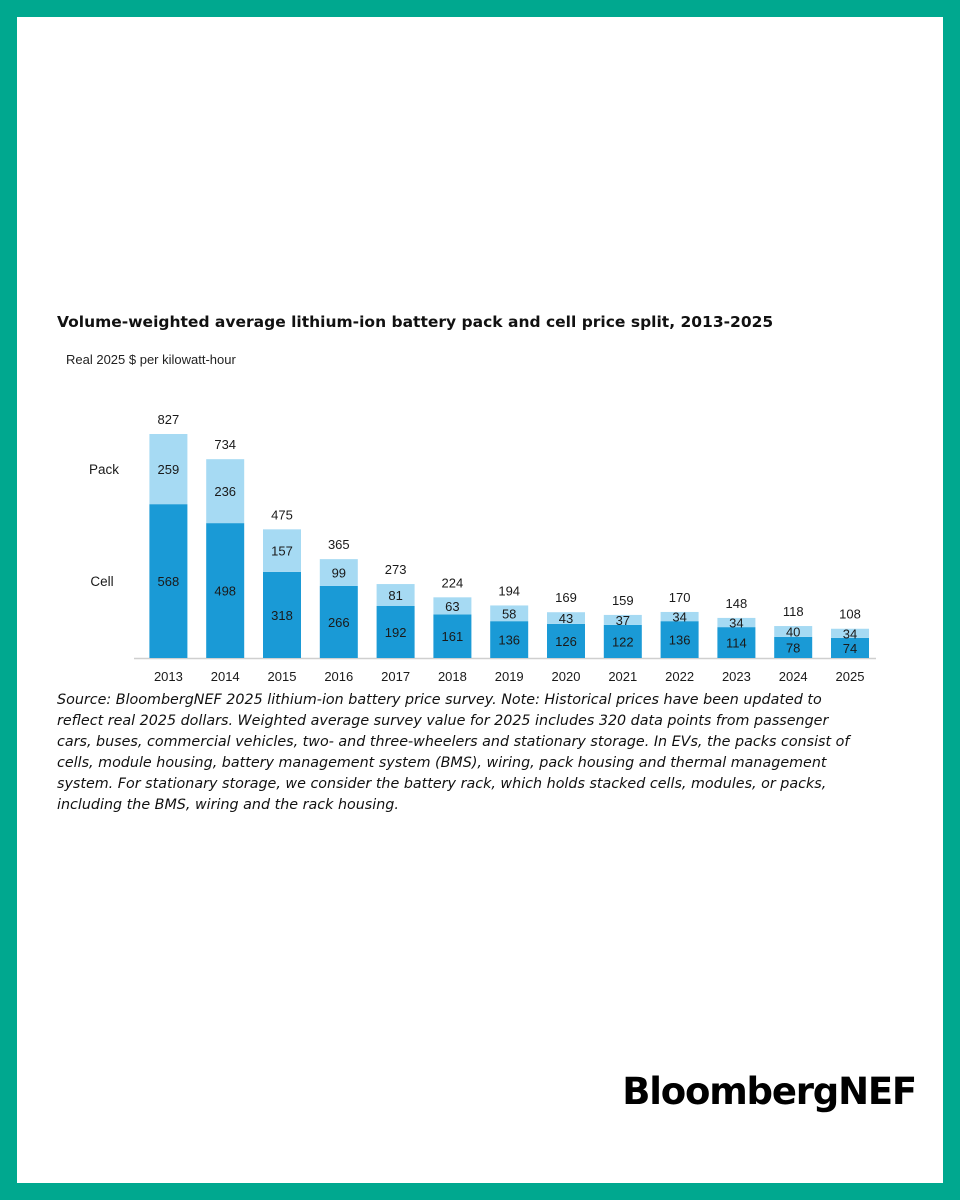 Image resolution: width=960 pixels, height=1200 pixels. Describe the element at coordinates (339, 544) in the screenshot. I see `data-label-total-2016: 365` at that location.